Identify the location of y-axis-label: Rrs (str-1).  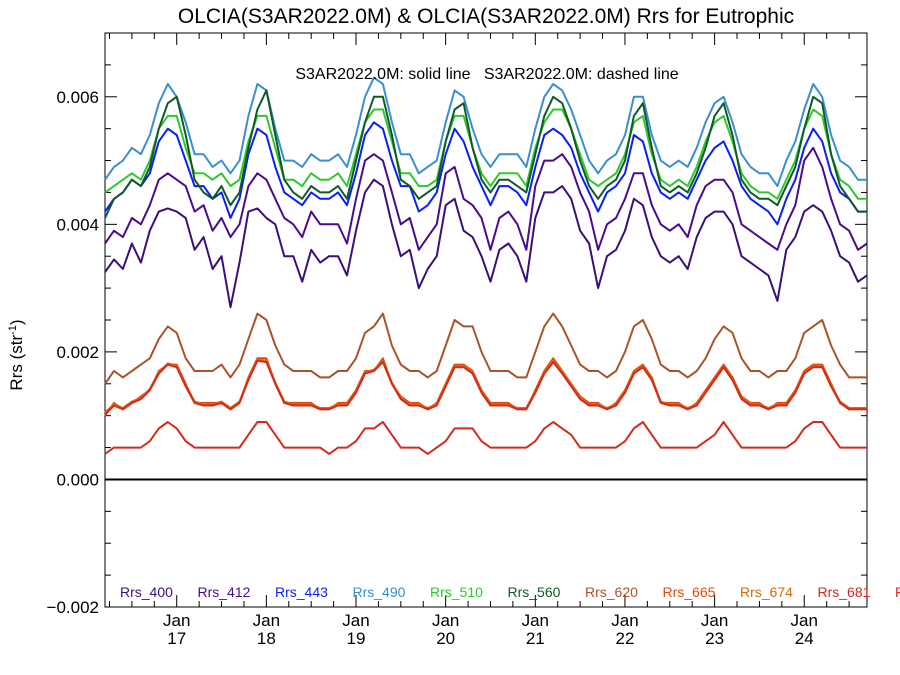
(16, 354).